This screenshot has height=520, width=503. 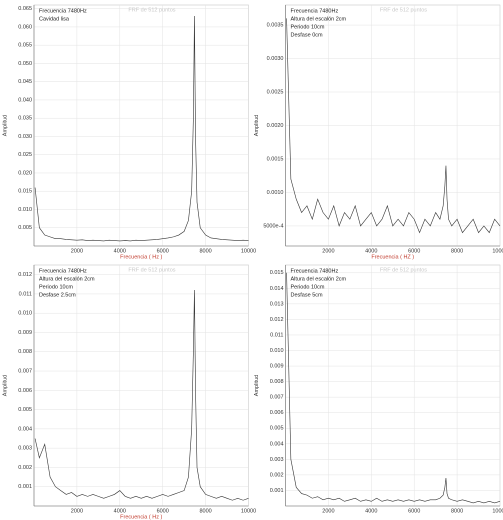 I want to click on y-tick-label: 0.025, so click(x=25, y=155).